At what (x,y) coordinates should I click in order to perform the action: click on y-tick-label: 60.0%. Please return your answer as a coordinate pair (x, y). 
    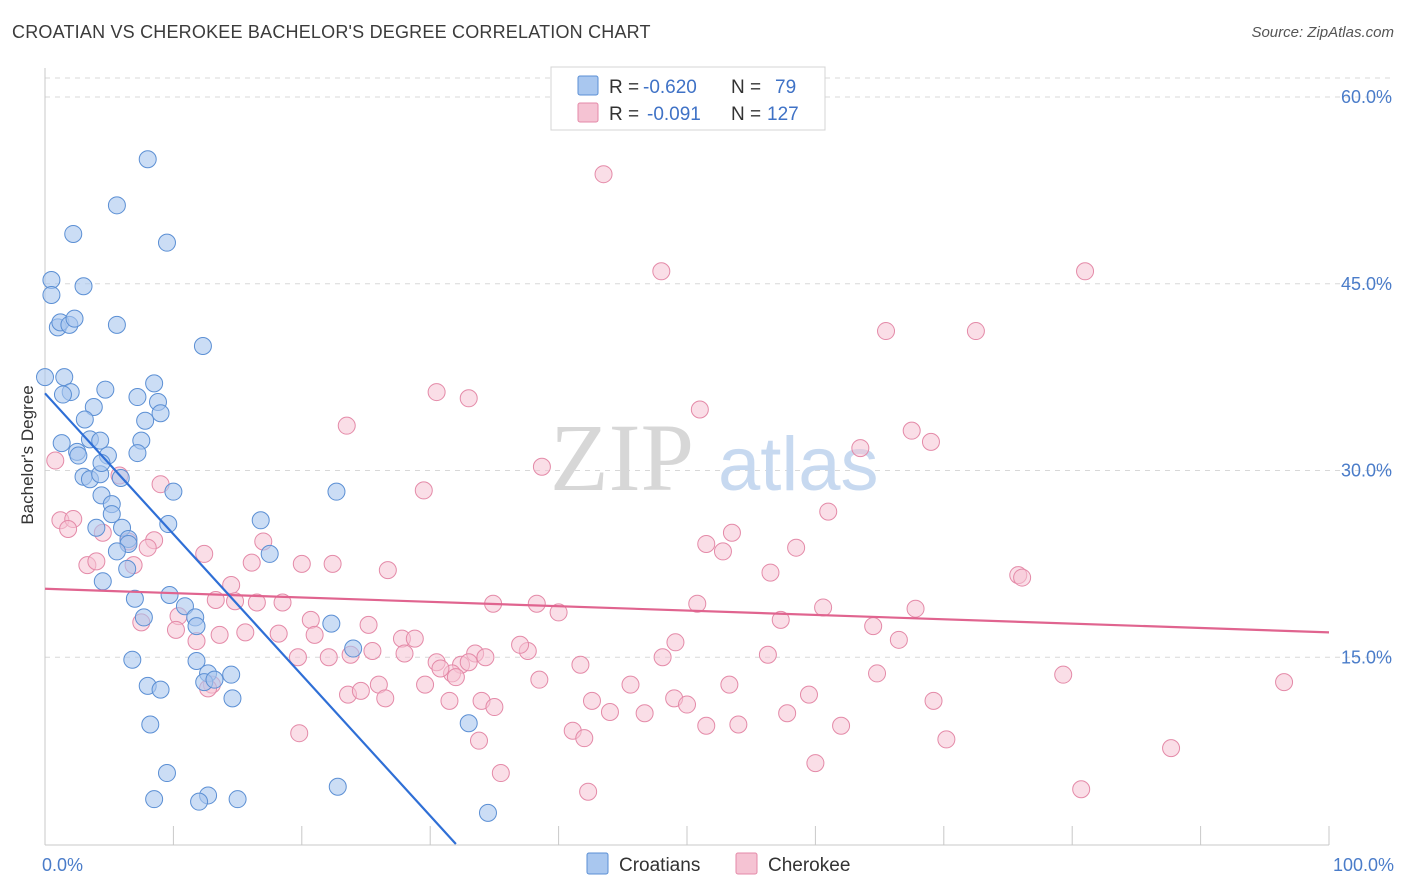
    Looking at the image, I should click on (1366, 97).